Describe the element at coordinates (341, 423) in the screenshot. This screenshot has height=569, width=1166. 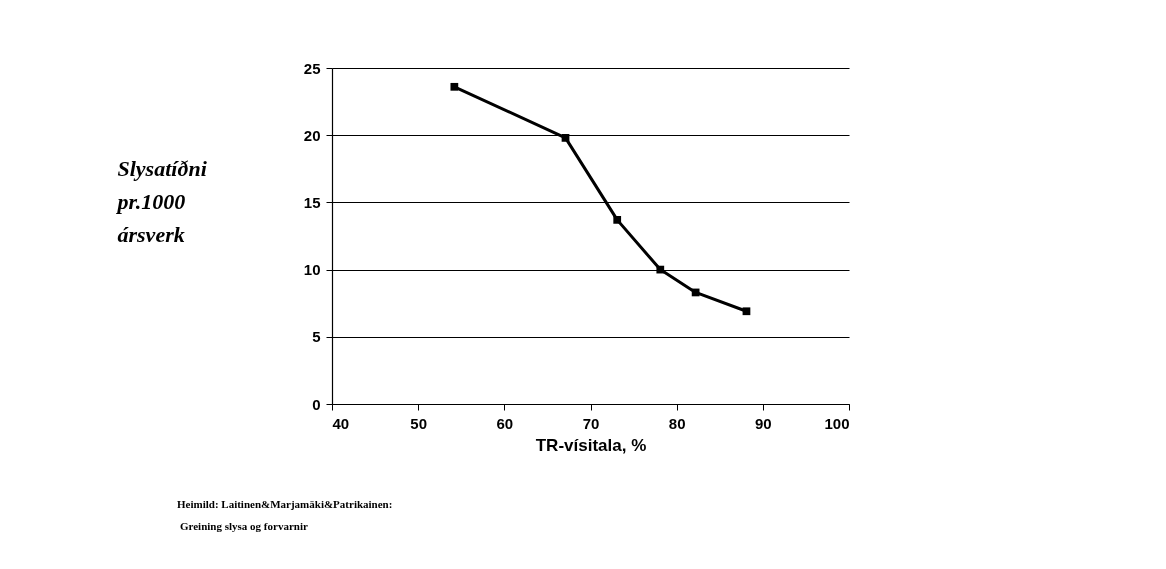
I see `x-tick-label: 40` at that location.